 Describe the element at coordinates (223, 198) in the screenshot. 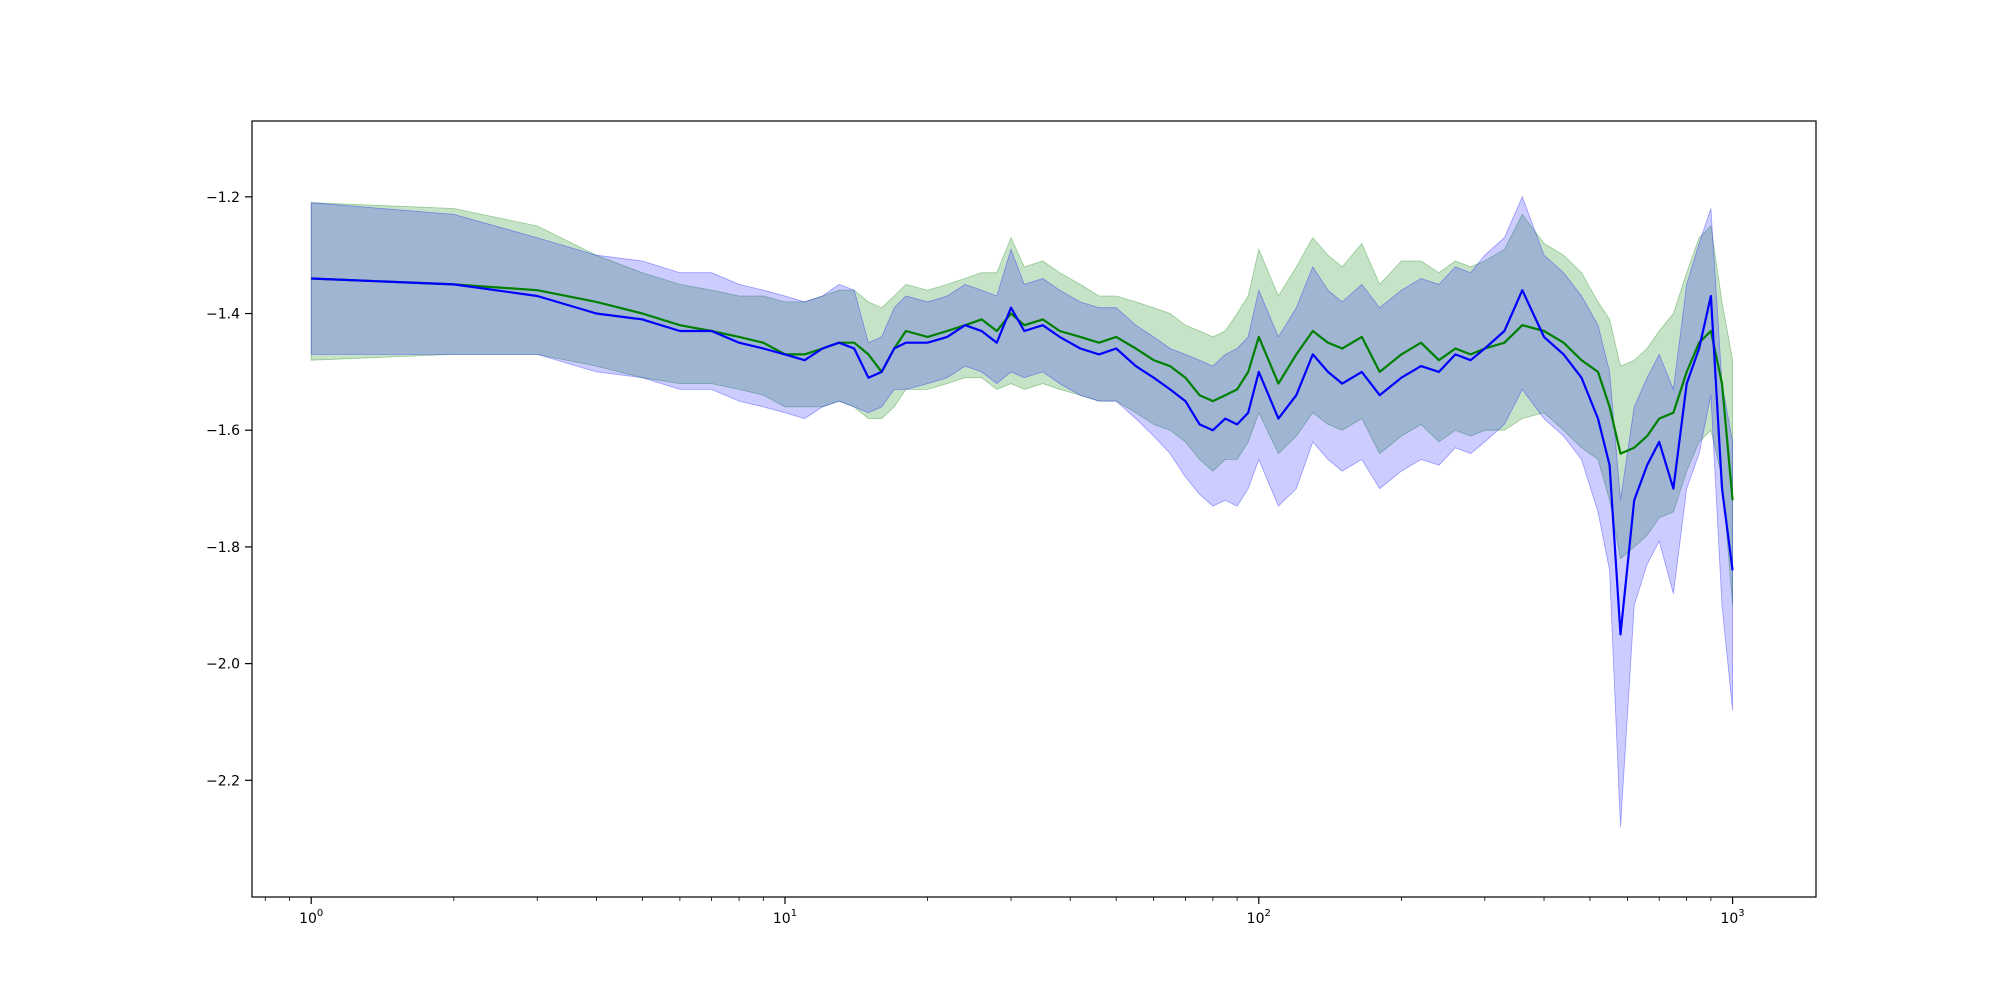

I see `y-tick-label: −1.2` at that location.